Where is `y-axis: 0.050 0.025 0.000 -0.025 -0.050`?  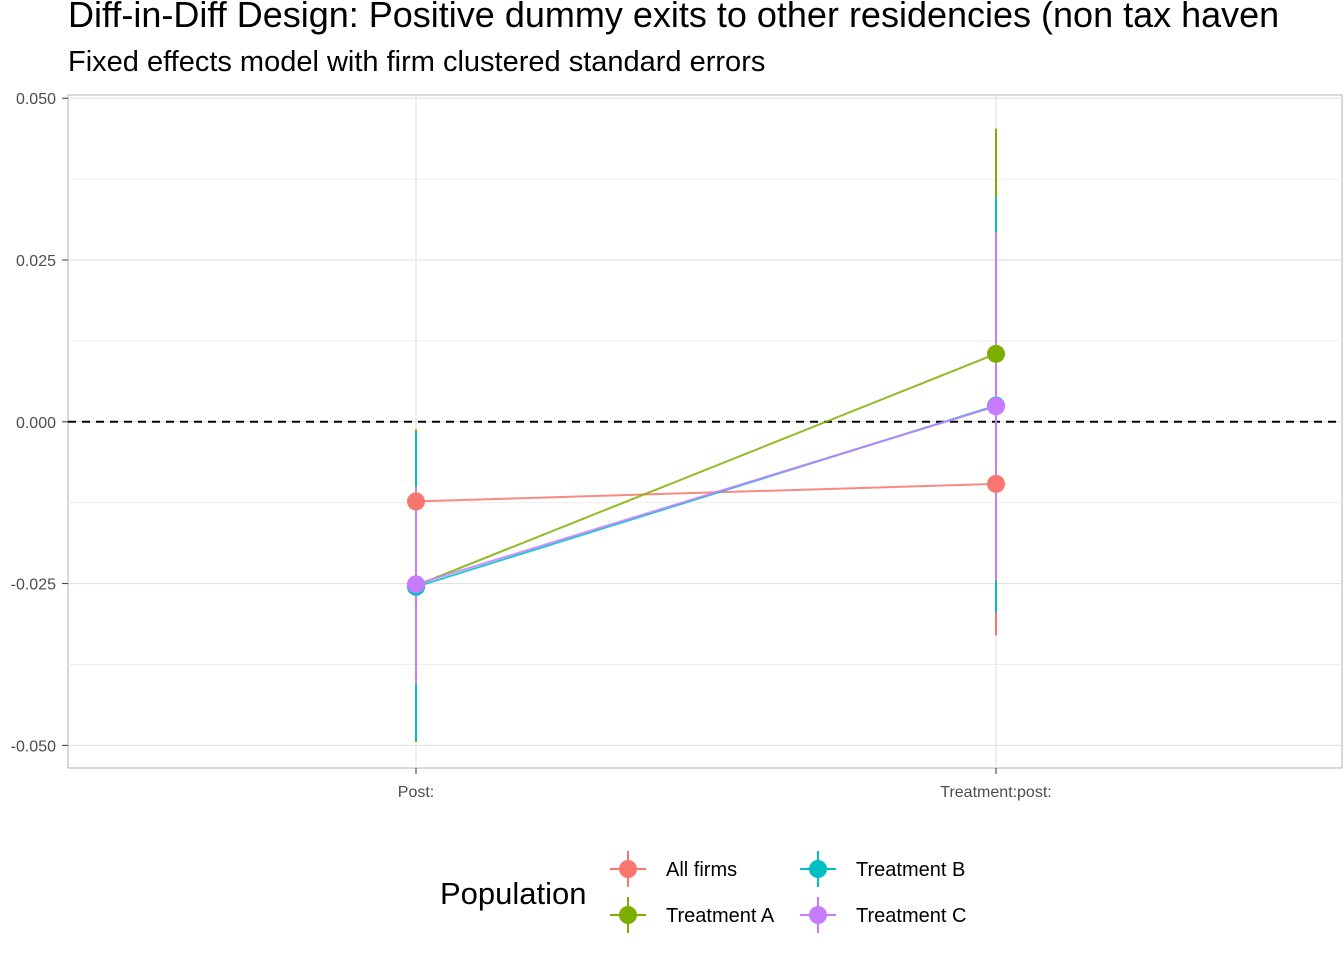
y-axis: 0.050 0.025 0.000 -0.025 -0.050 is located at coordinates (39, 423).